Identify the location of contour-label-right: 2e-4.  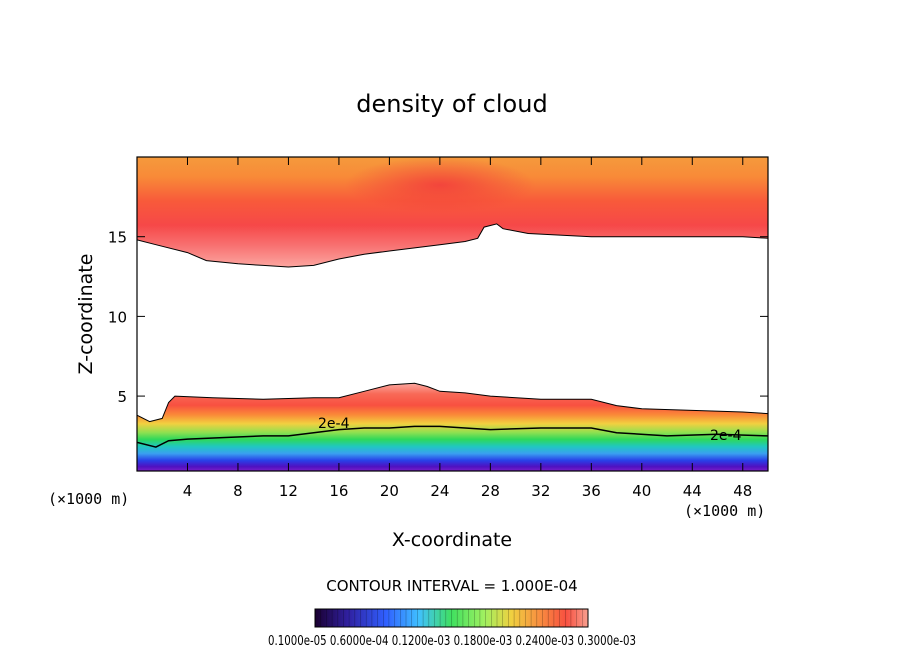
(726, 436).